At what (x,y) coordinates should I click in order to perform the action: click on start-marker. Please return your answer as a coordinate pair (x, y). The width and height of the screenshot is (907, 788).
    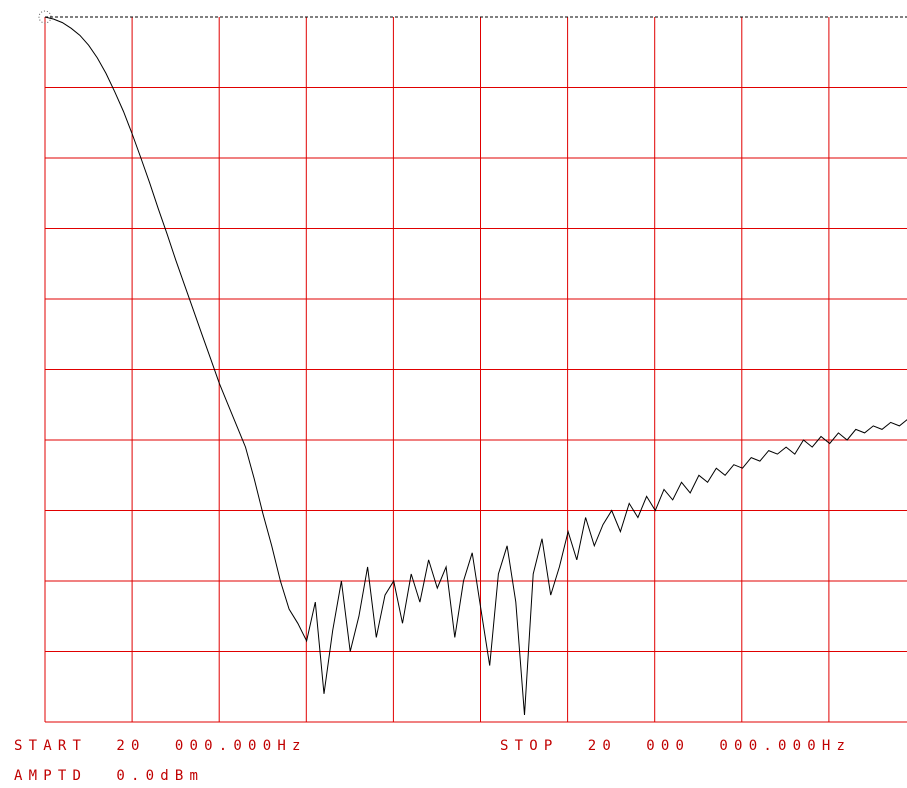
    Looking at the image, I should click on (45, 17).